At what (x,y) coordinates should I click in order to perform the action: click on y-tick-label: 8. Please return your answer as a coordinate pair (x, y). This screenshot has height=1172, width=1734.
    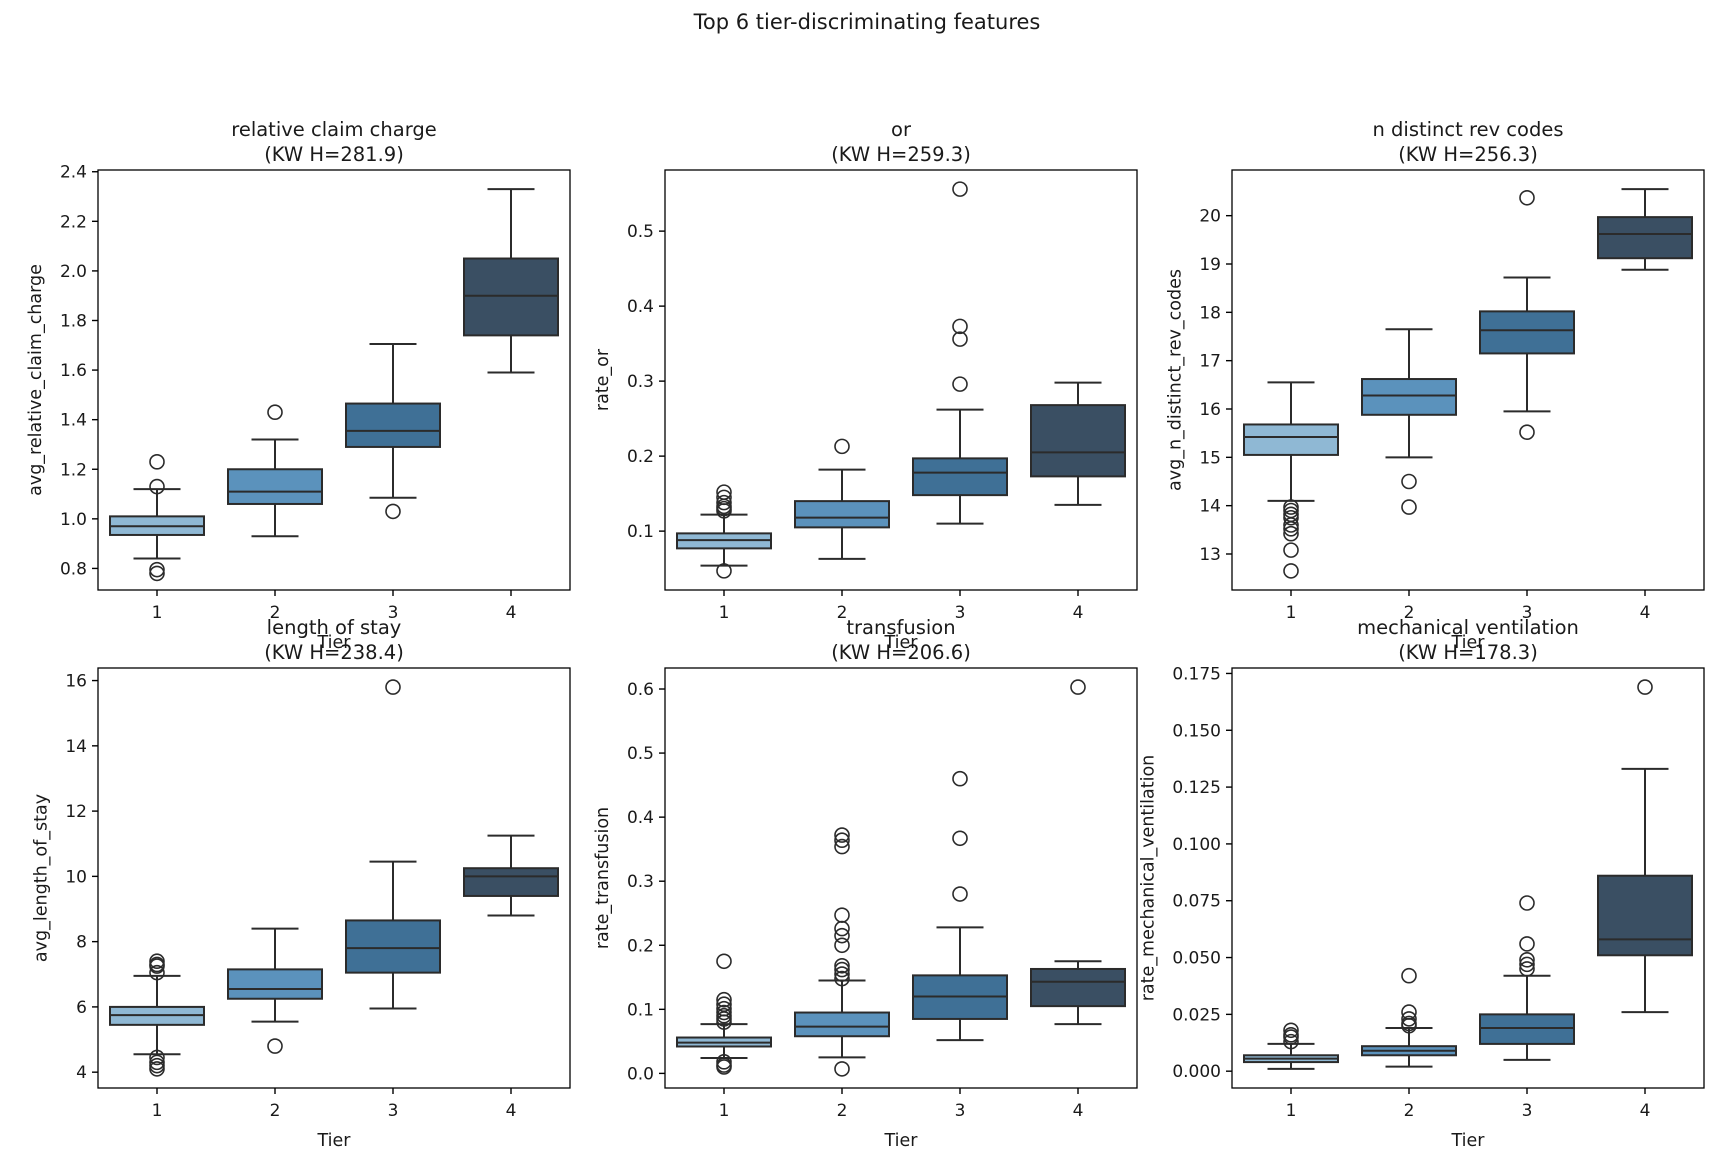
    Looking at the image, I should click on (81, 943).